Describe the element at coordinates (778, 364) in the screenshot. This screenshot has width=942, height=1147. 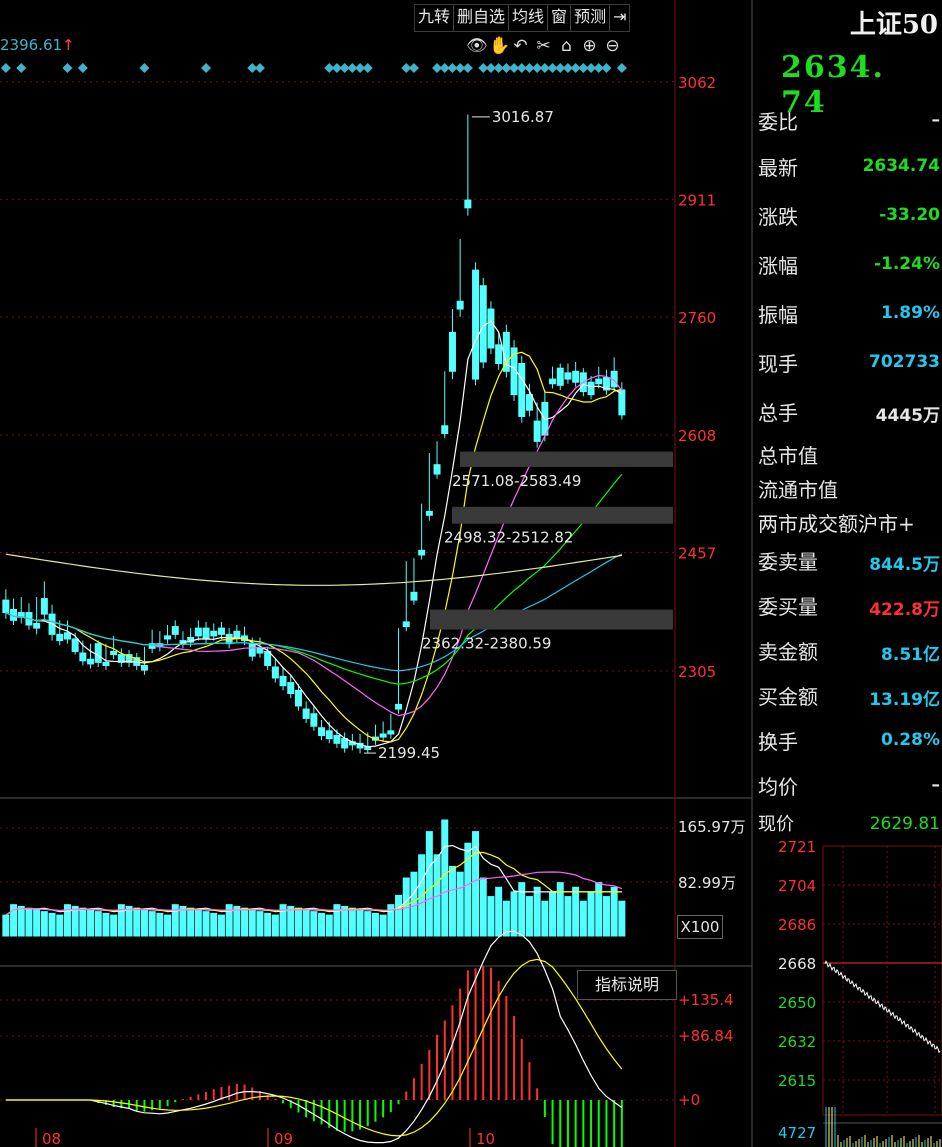
I see `stat-label: 现手` at that location.